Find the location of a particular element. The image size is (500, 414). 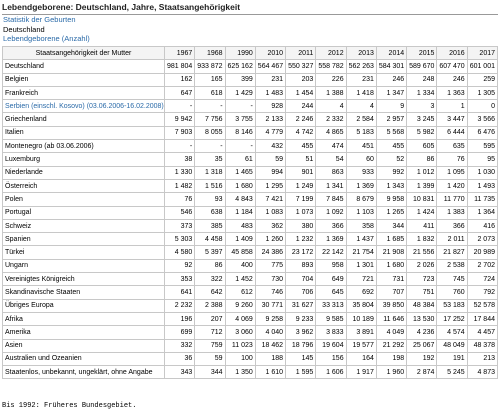

cell: 213 is located at coordinates (482, 359).